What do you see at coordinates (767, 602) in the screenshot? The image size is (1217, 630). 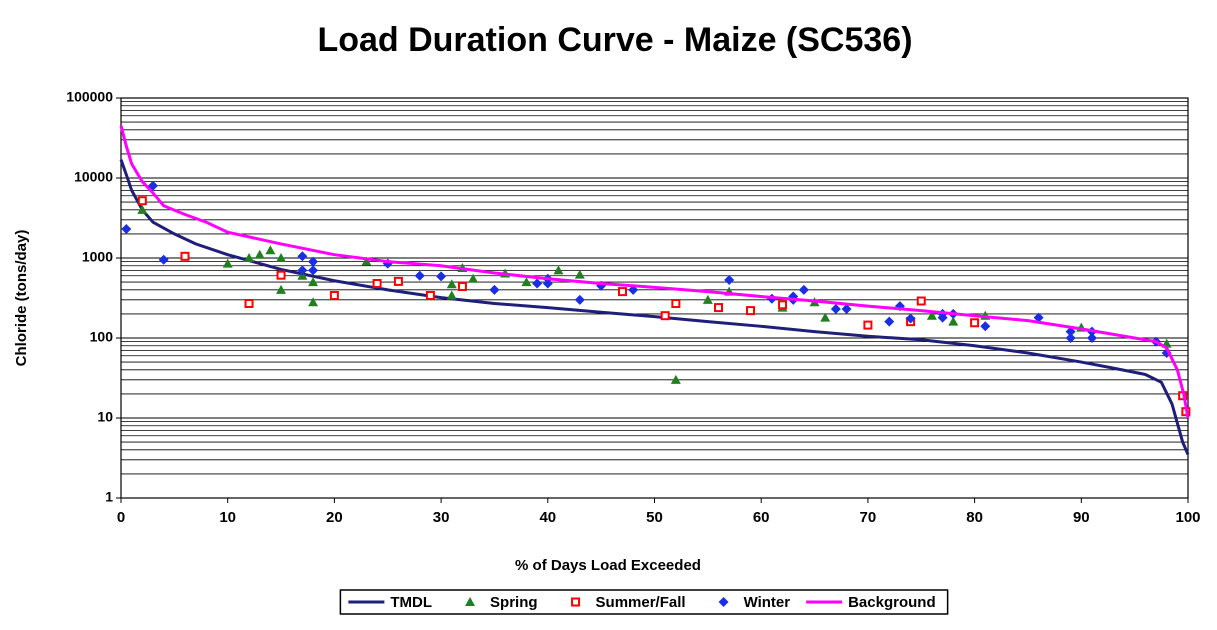 I see `legend-label: Winter` at bounding box center [767, 602].